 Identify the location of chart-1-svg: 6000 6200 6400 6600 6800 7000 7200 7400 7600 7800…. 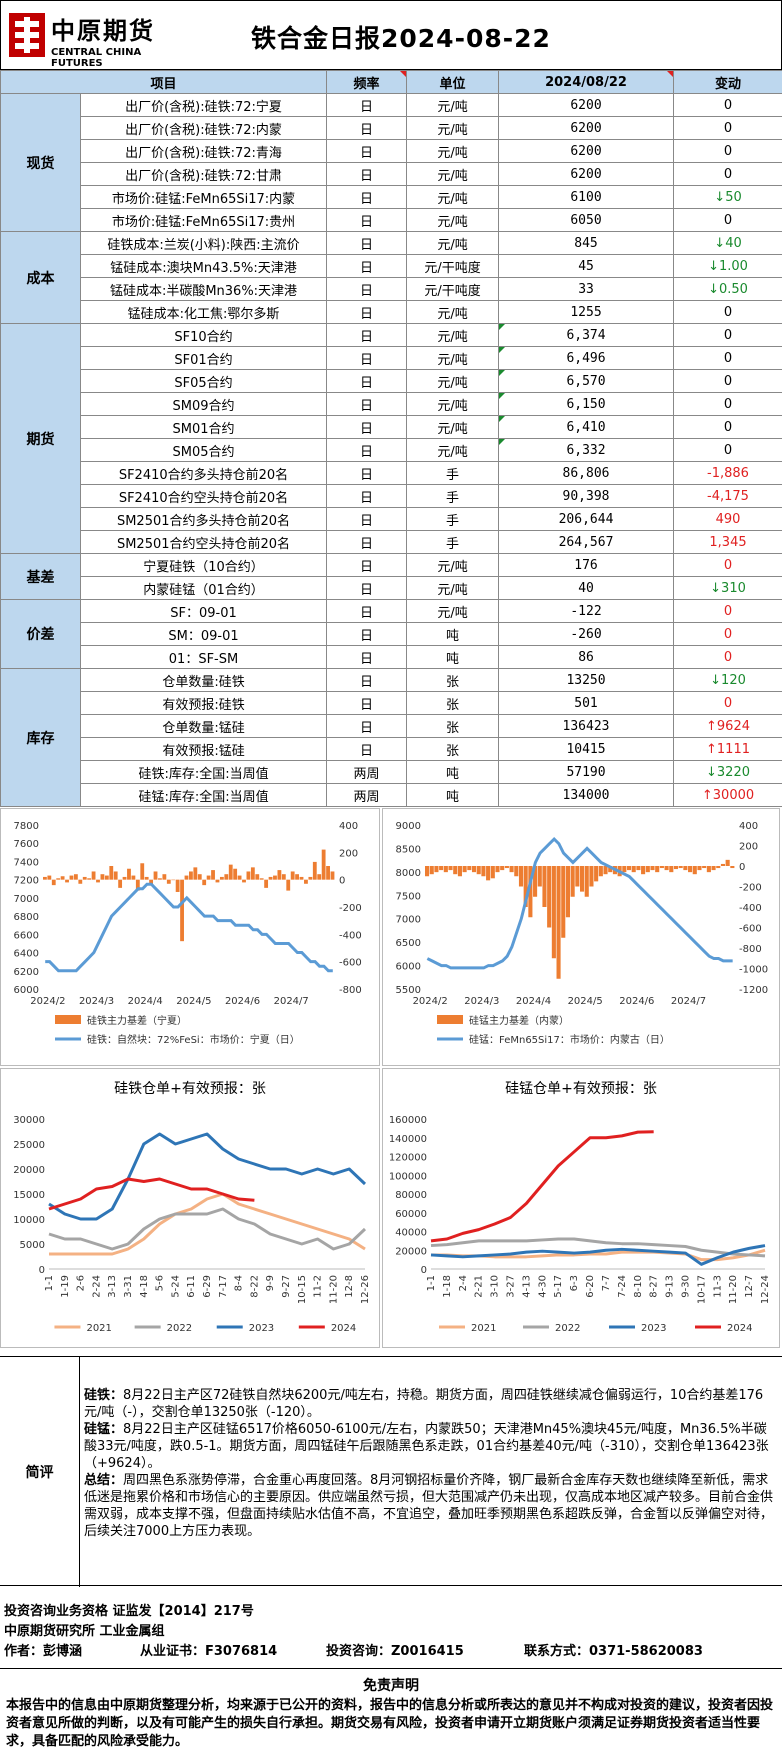
(188, 933).